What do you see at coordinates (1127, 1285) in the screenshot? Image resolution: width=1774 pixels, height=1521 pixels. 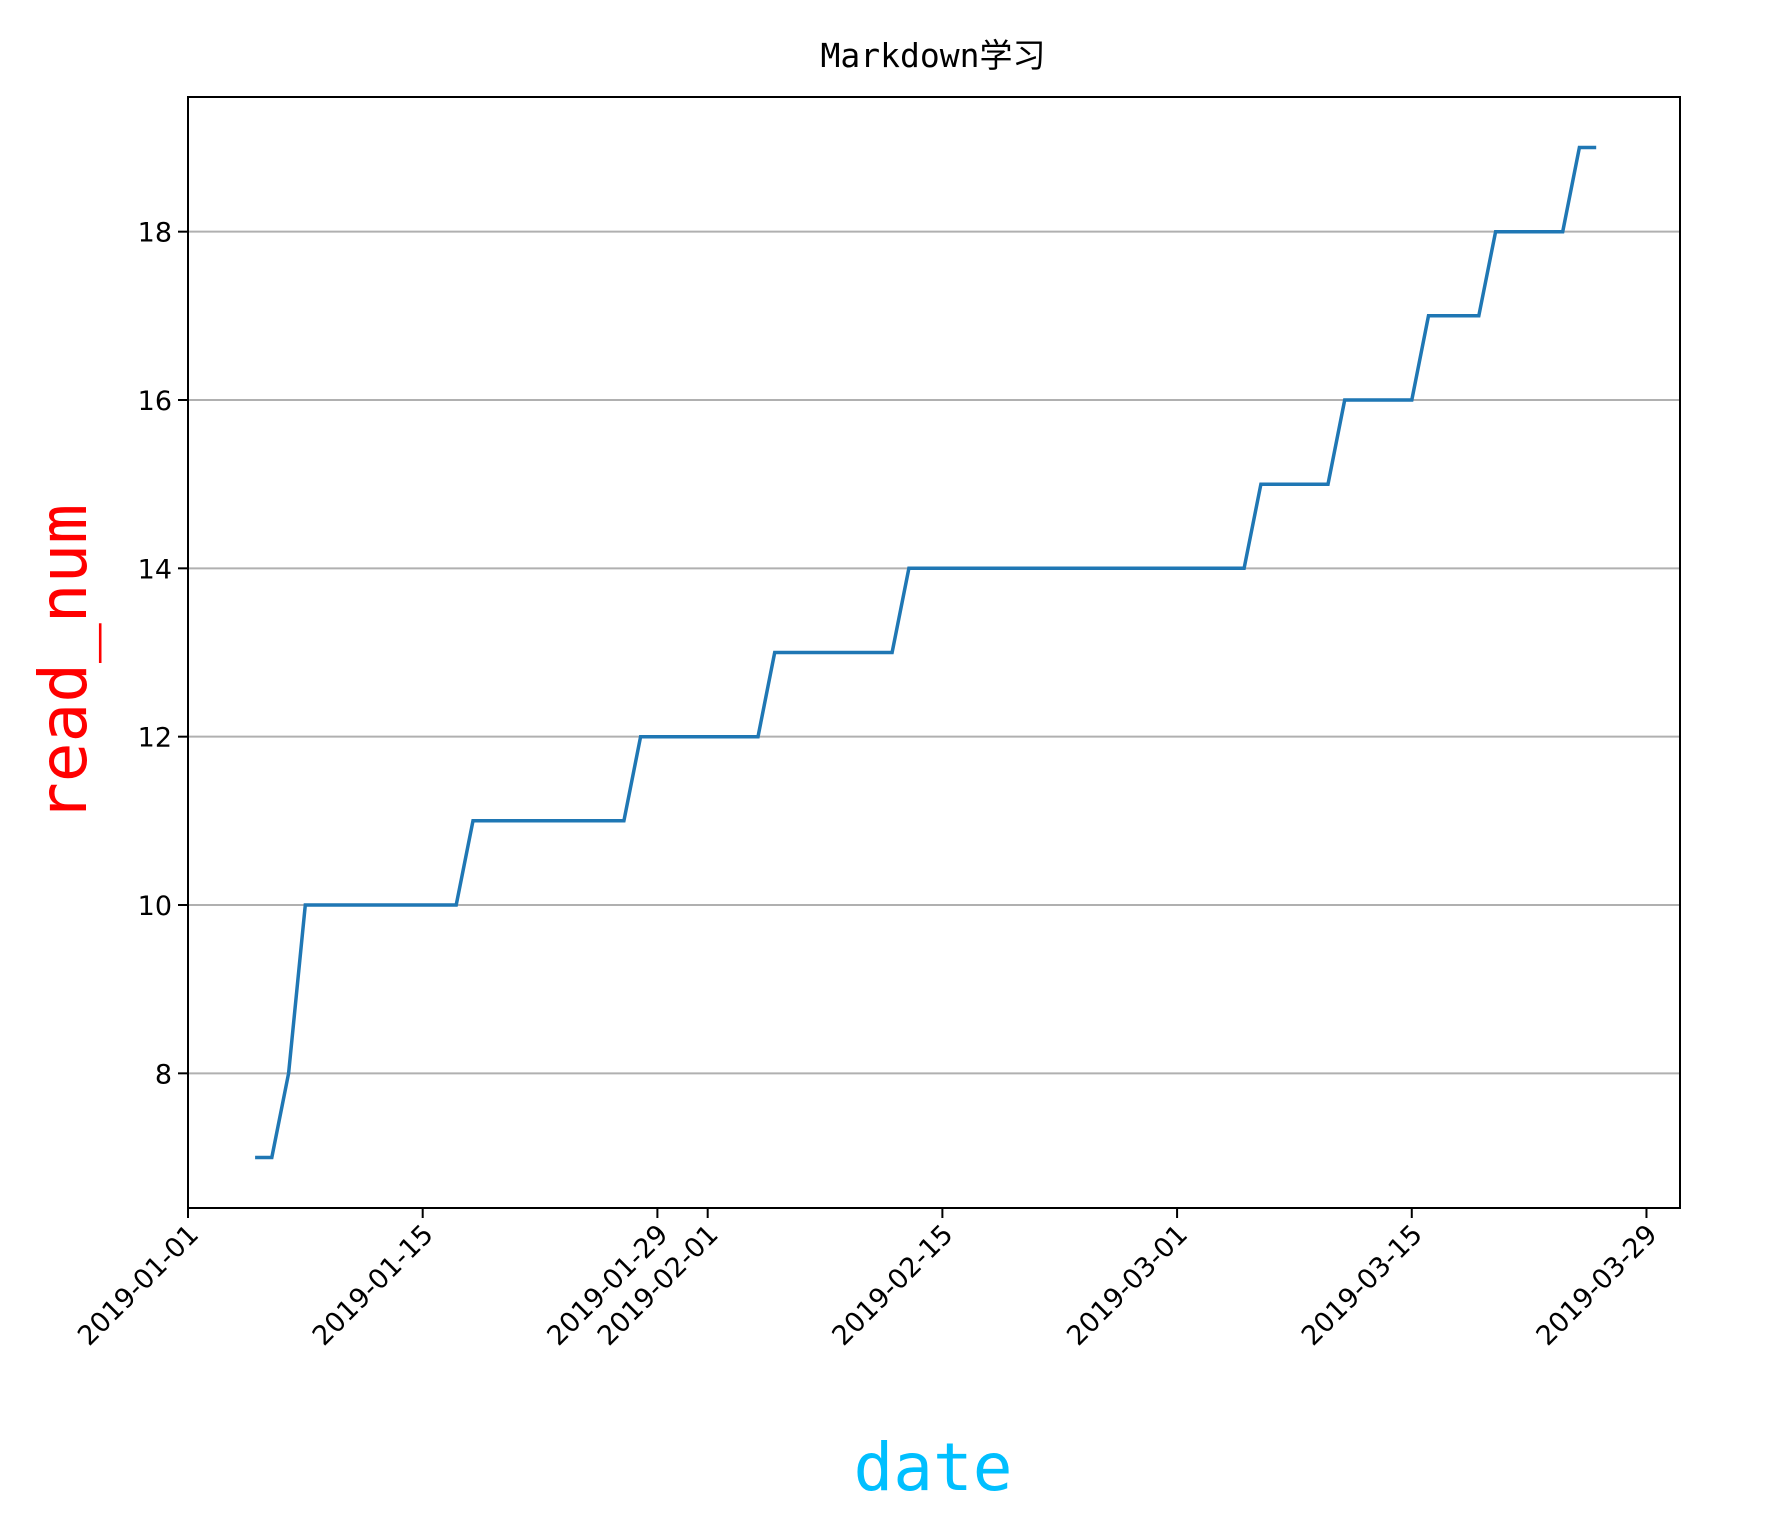 I see `x-tick-label: 2019-03-01` at bounding box center [1127, 1285].